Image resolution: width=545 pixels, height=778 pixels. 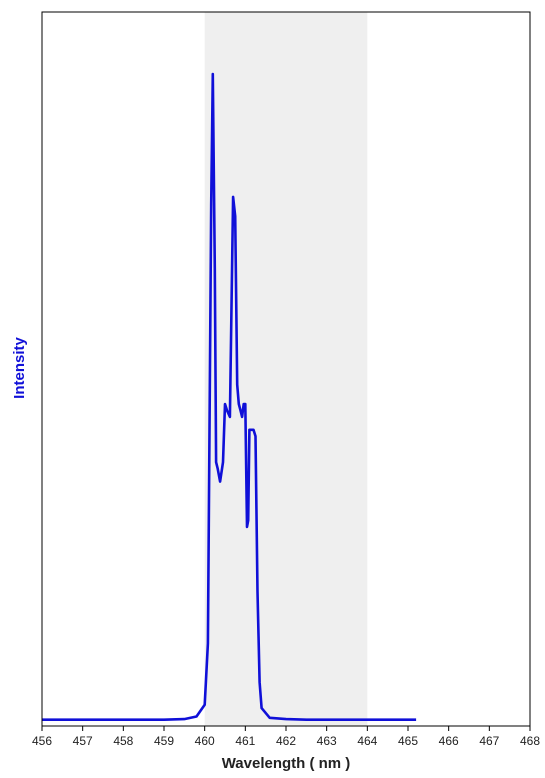 I want to click on x-tick-label: 459, so click(x=164, y=741).